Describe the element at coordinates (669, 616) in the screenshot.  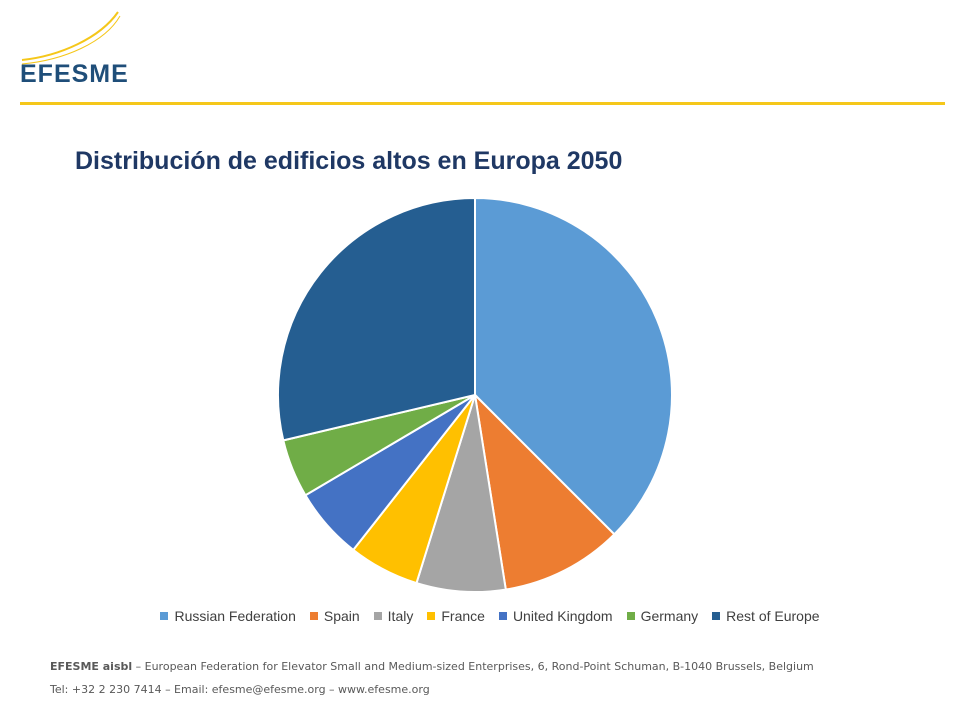
I see `legend-label: Germany` at that location.